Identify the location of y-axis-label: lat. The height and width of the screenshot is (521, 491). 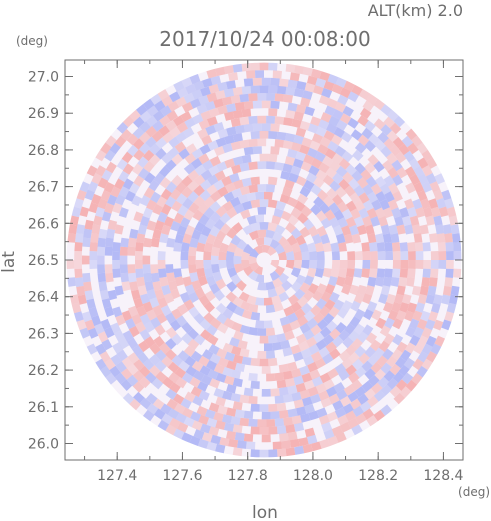
(9, 262).